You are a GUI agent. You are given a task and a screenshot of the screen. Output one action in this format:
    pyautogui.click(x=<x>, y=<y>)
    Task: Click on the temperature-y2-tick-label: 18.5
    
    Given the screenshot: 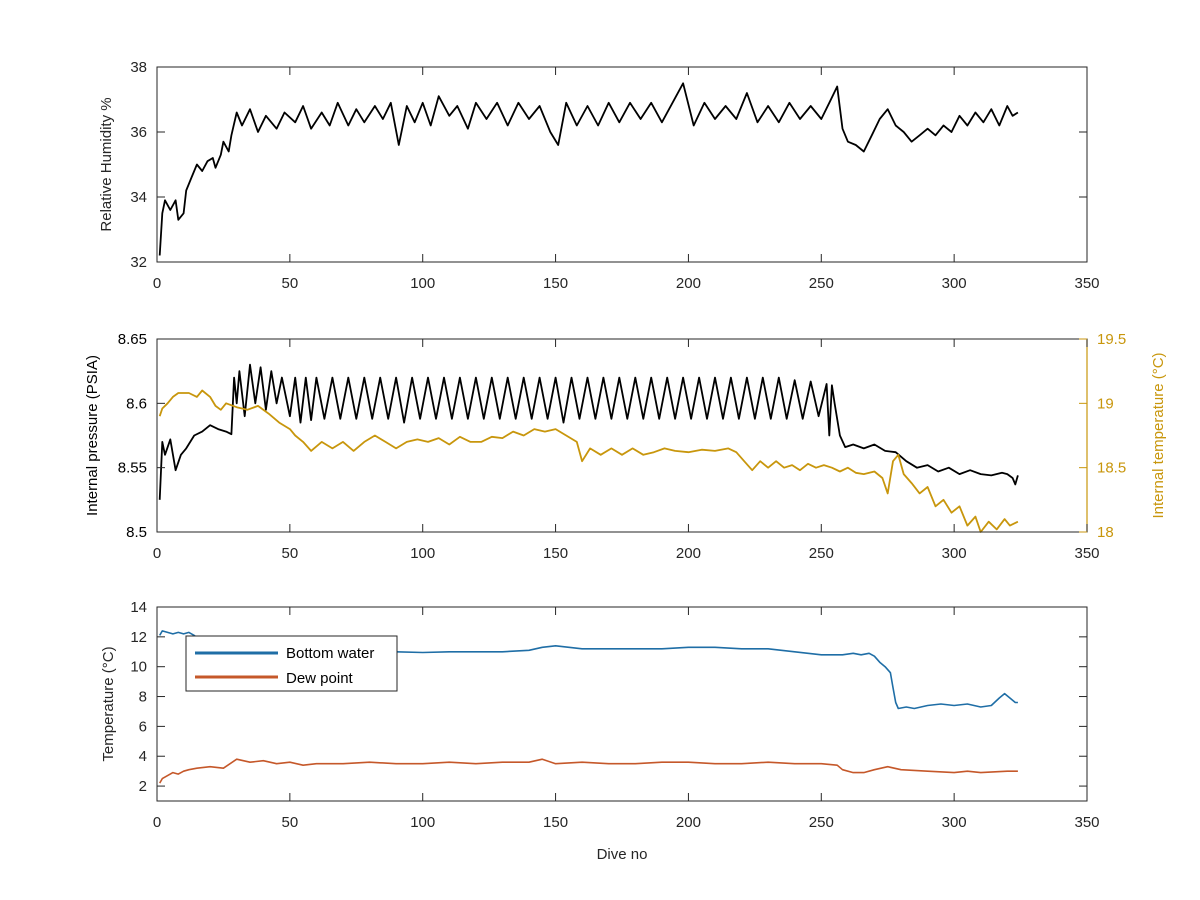 What is the action you would take?
    pyautogui.click(x=1111, y=468)
    